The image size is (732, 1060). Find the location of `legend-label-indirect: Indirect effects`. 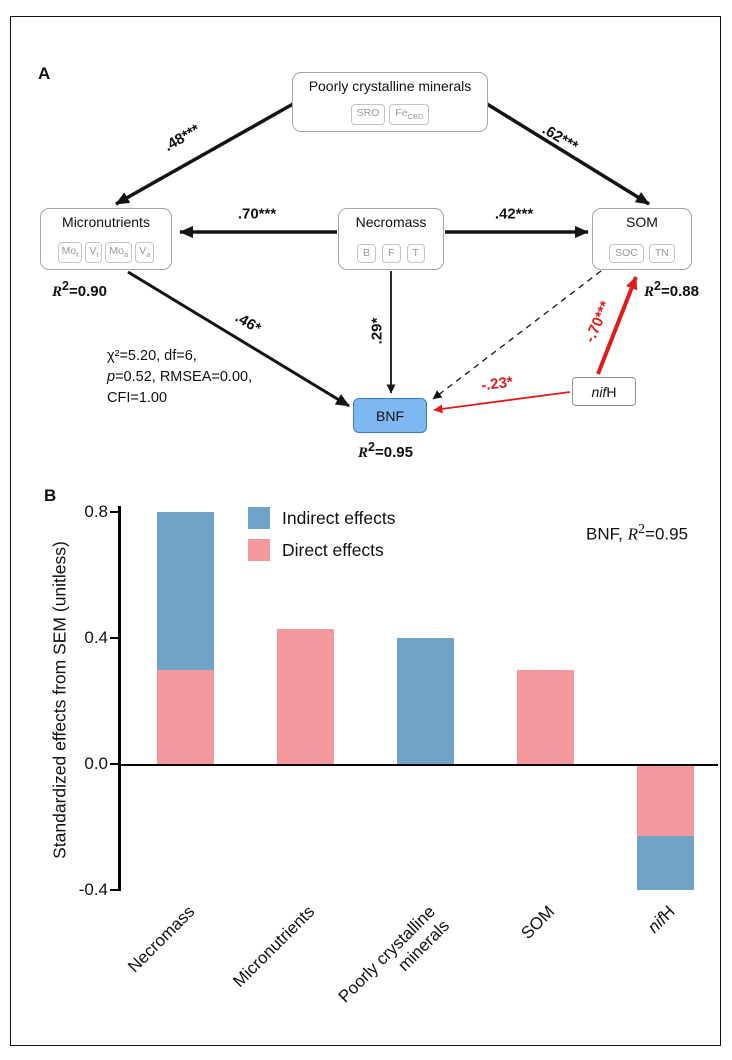

legend-label-indirect: Indirect effects is located at coordinates (339, 517).